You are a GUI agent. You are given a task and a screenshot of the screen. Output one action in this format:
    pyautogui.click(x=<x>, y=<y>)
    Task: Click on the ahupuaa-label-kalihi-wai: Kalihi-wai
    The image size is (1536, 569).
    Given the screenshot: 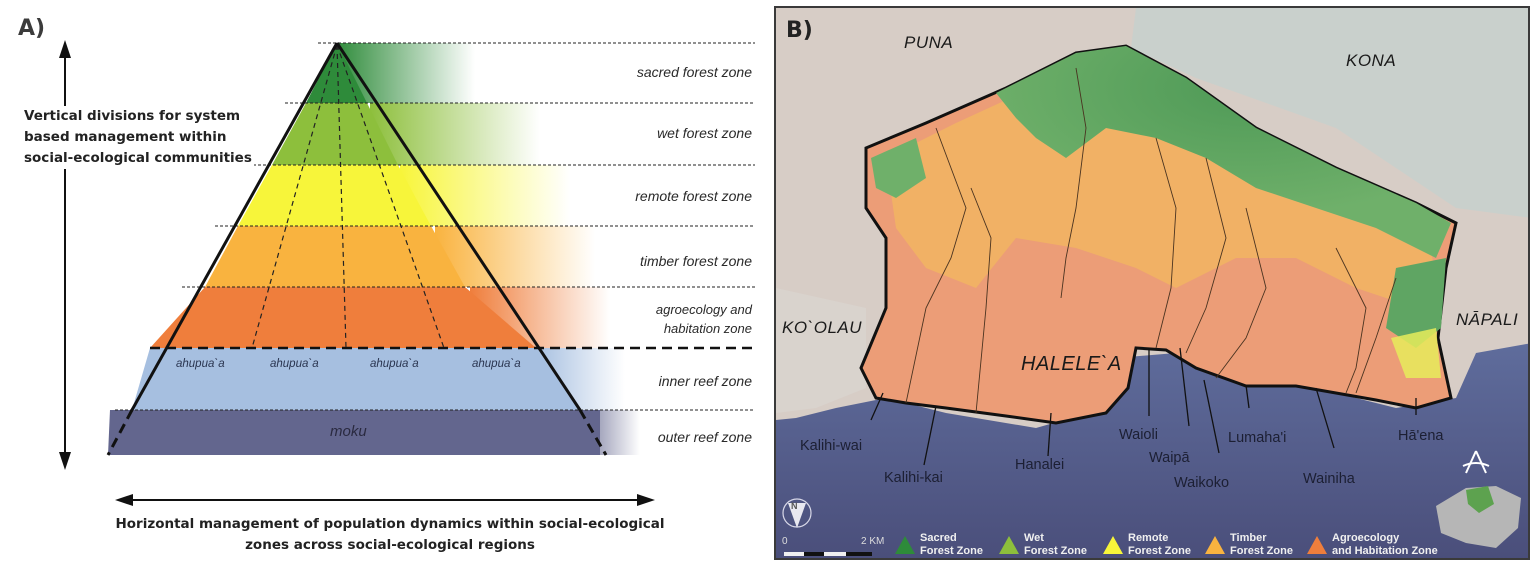 What is the action you would take?
    pyautogui.click(x=831, y=446)
    